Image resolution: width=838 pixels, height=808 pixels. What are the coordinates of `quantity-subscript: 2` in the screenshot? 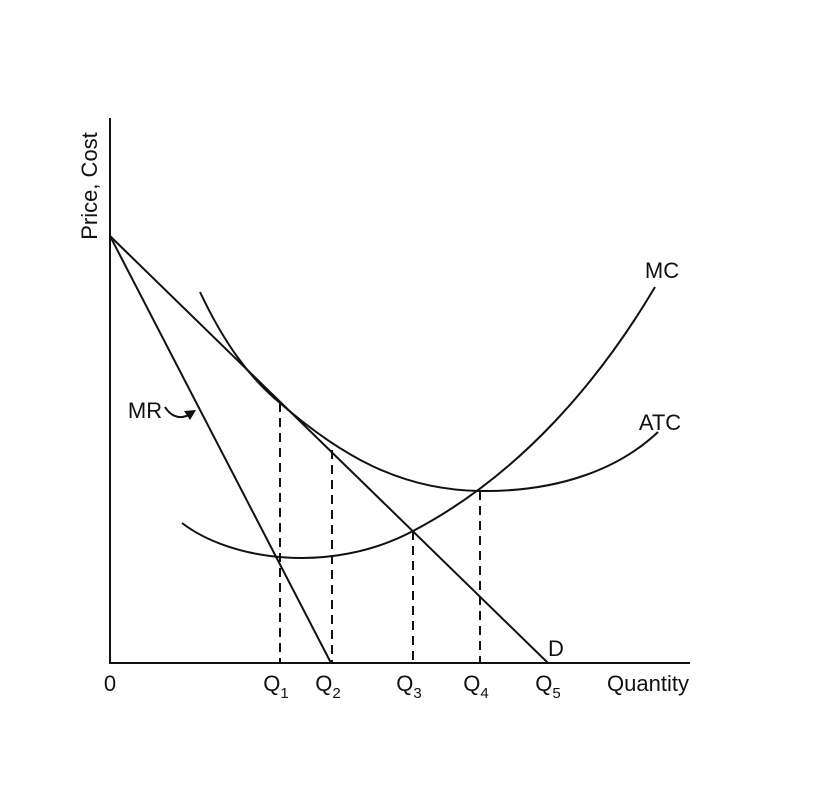 It's located at (336, 693).